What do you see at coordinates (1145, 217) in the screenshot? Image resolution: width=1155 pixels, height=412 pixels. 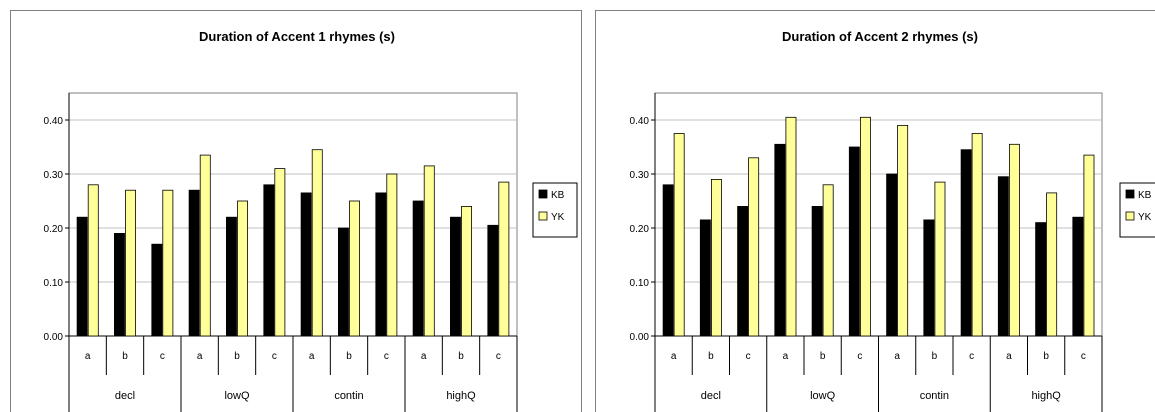 I see `legend-label-yk: YK` at bounding box center [1145, 217].